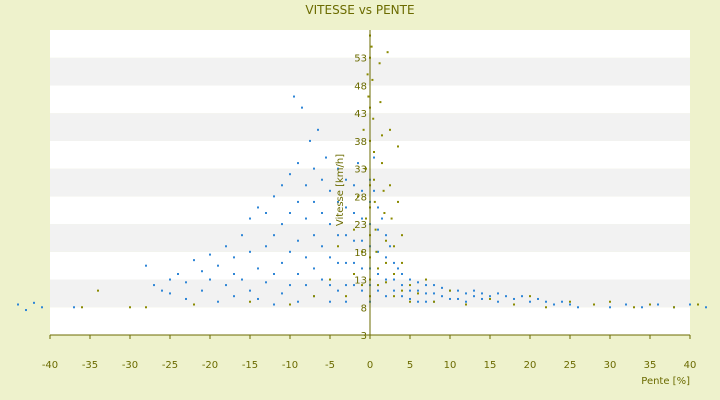  I want to click on x-tick-label: 35, so click(650, 365).